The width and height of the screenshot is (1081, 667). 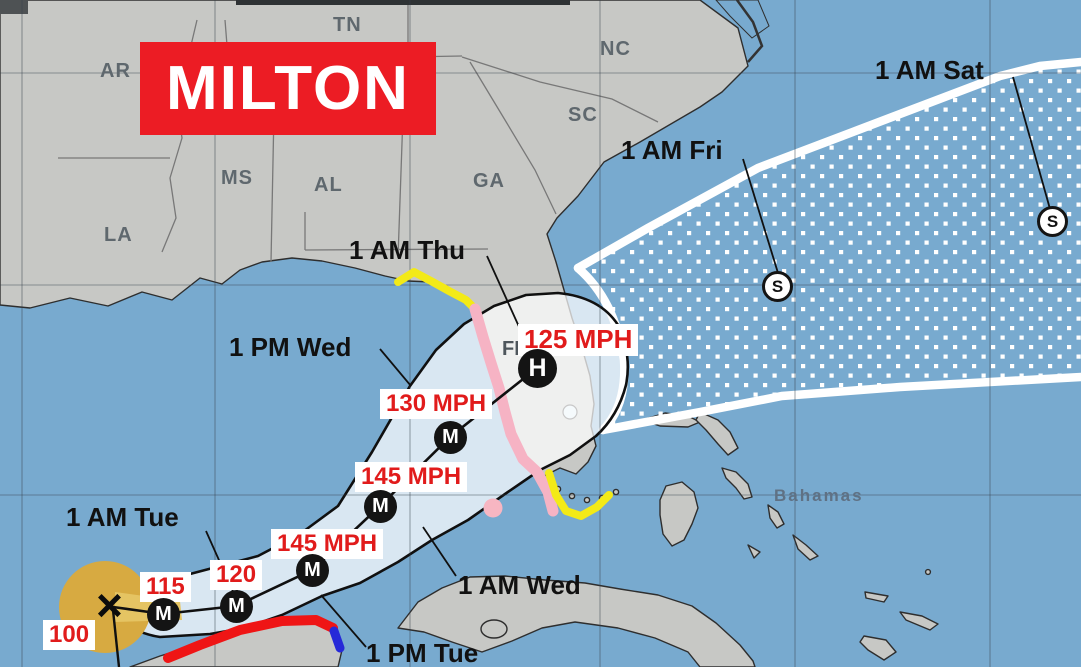 What do you see at coordinates (576, 621) in the screenshot?
I see `land-cuba` at bounding box center [576, 621].